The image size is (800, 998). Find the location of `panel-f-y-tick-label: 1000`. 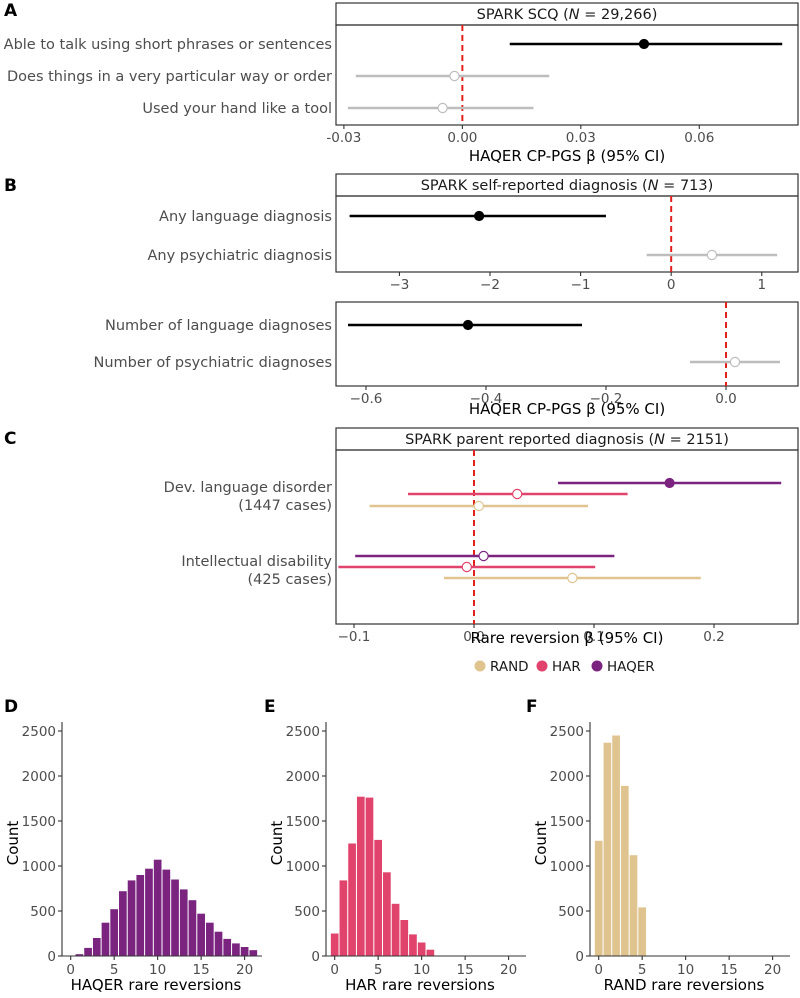

panel-f-y-tick-label: 1000 is located at coordinates (567, 867).